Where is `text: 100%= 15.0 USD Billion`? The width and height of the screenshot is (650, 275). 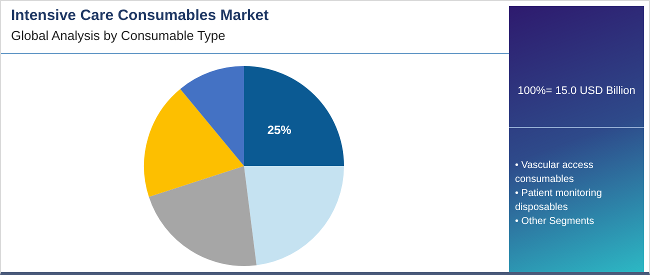 text: 100%= 15.0 USD Billion is located at coordinates (576, 91).